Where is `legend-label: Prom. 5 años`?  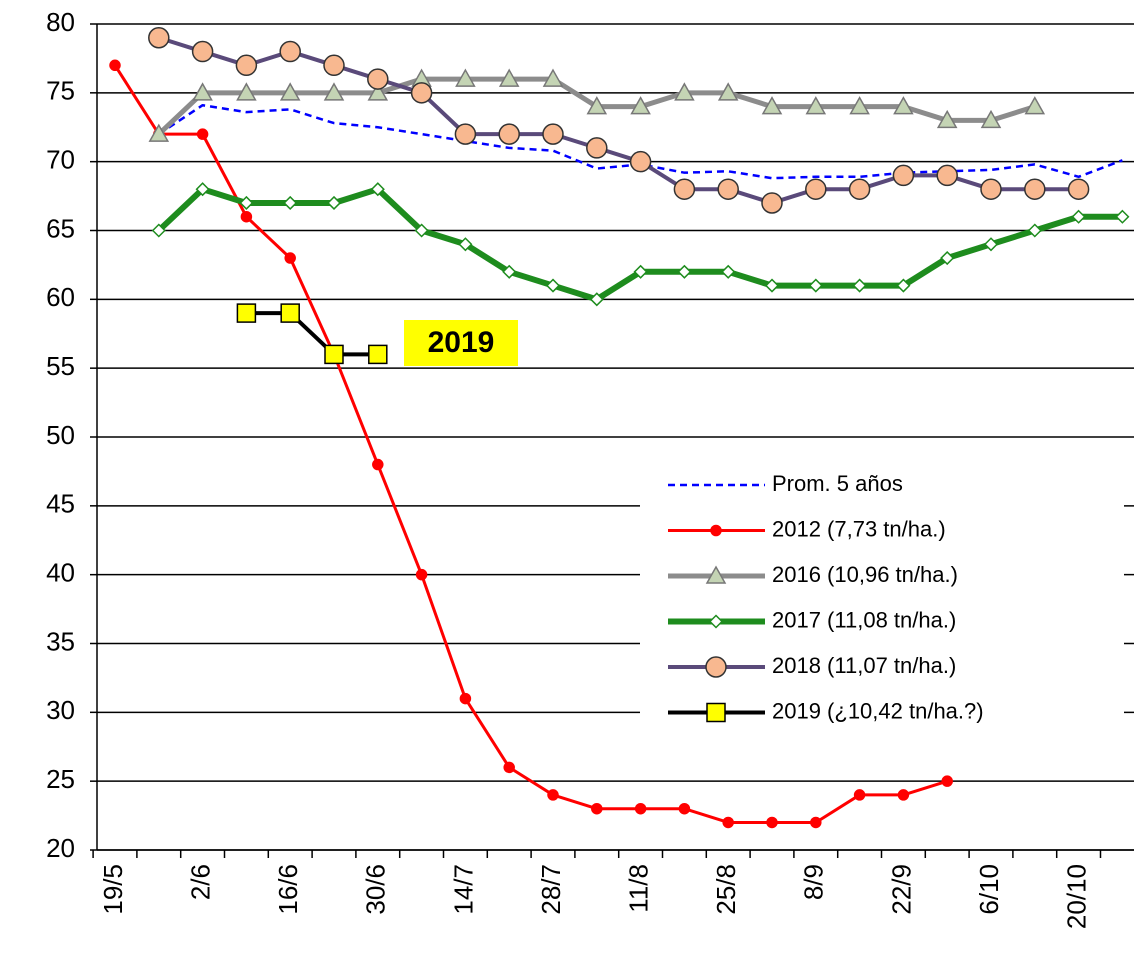 legend-label: Prom. 5 años is located at coordinates (837, 483).